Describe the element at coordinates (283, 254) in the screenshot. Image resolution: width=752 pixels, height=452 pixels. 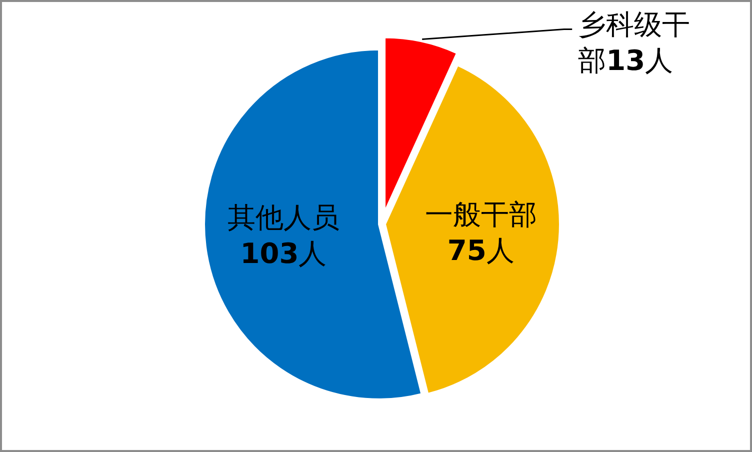
I see `data-label: 103人` at that location.